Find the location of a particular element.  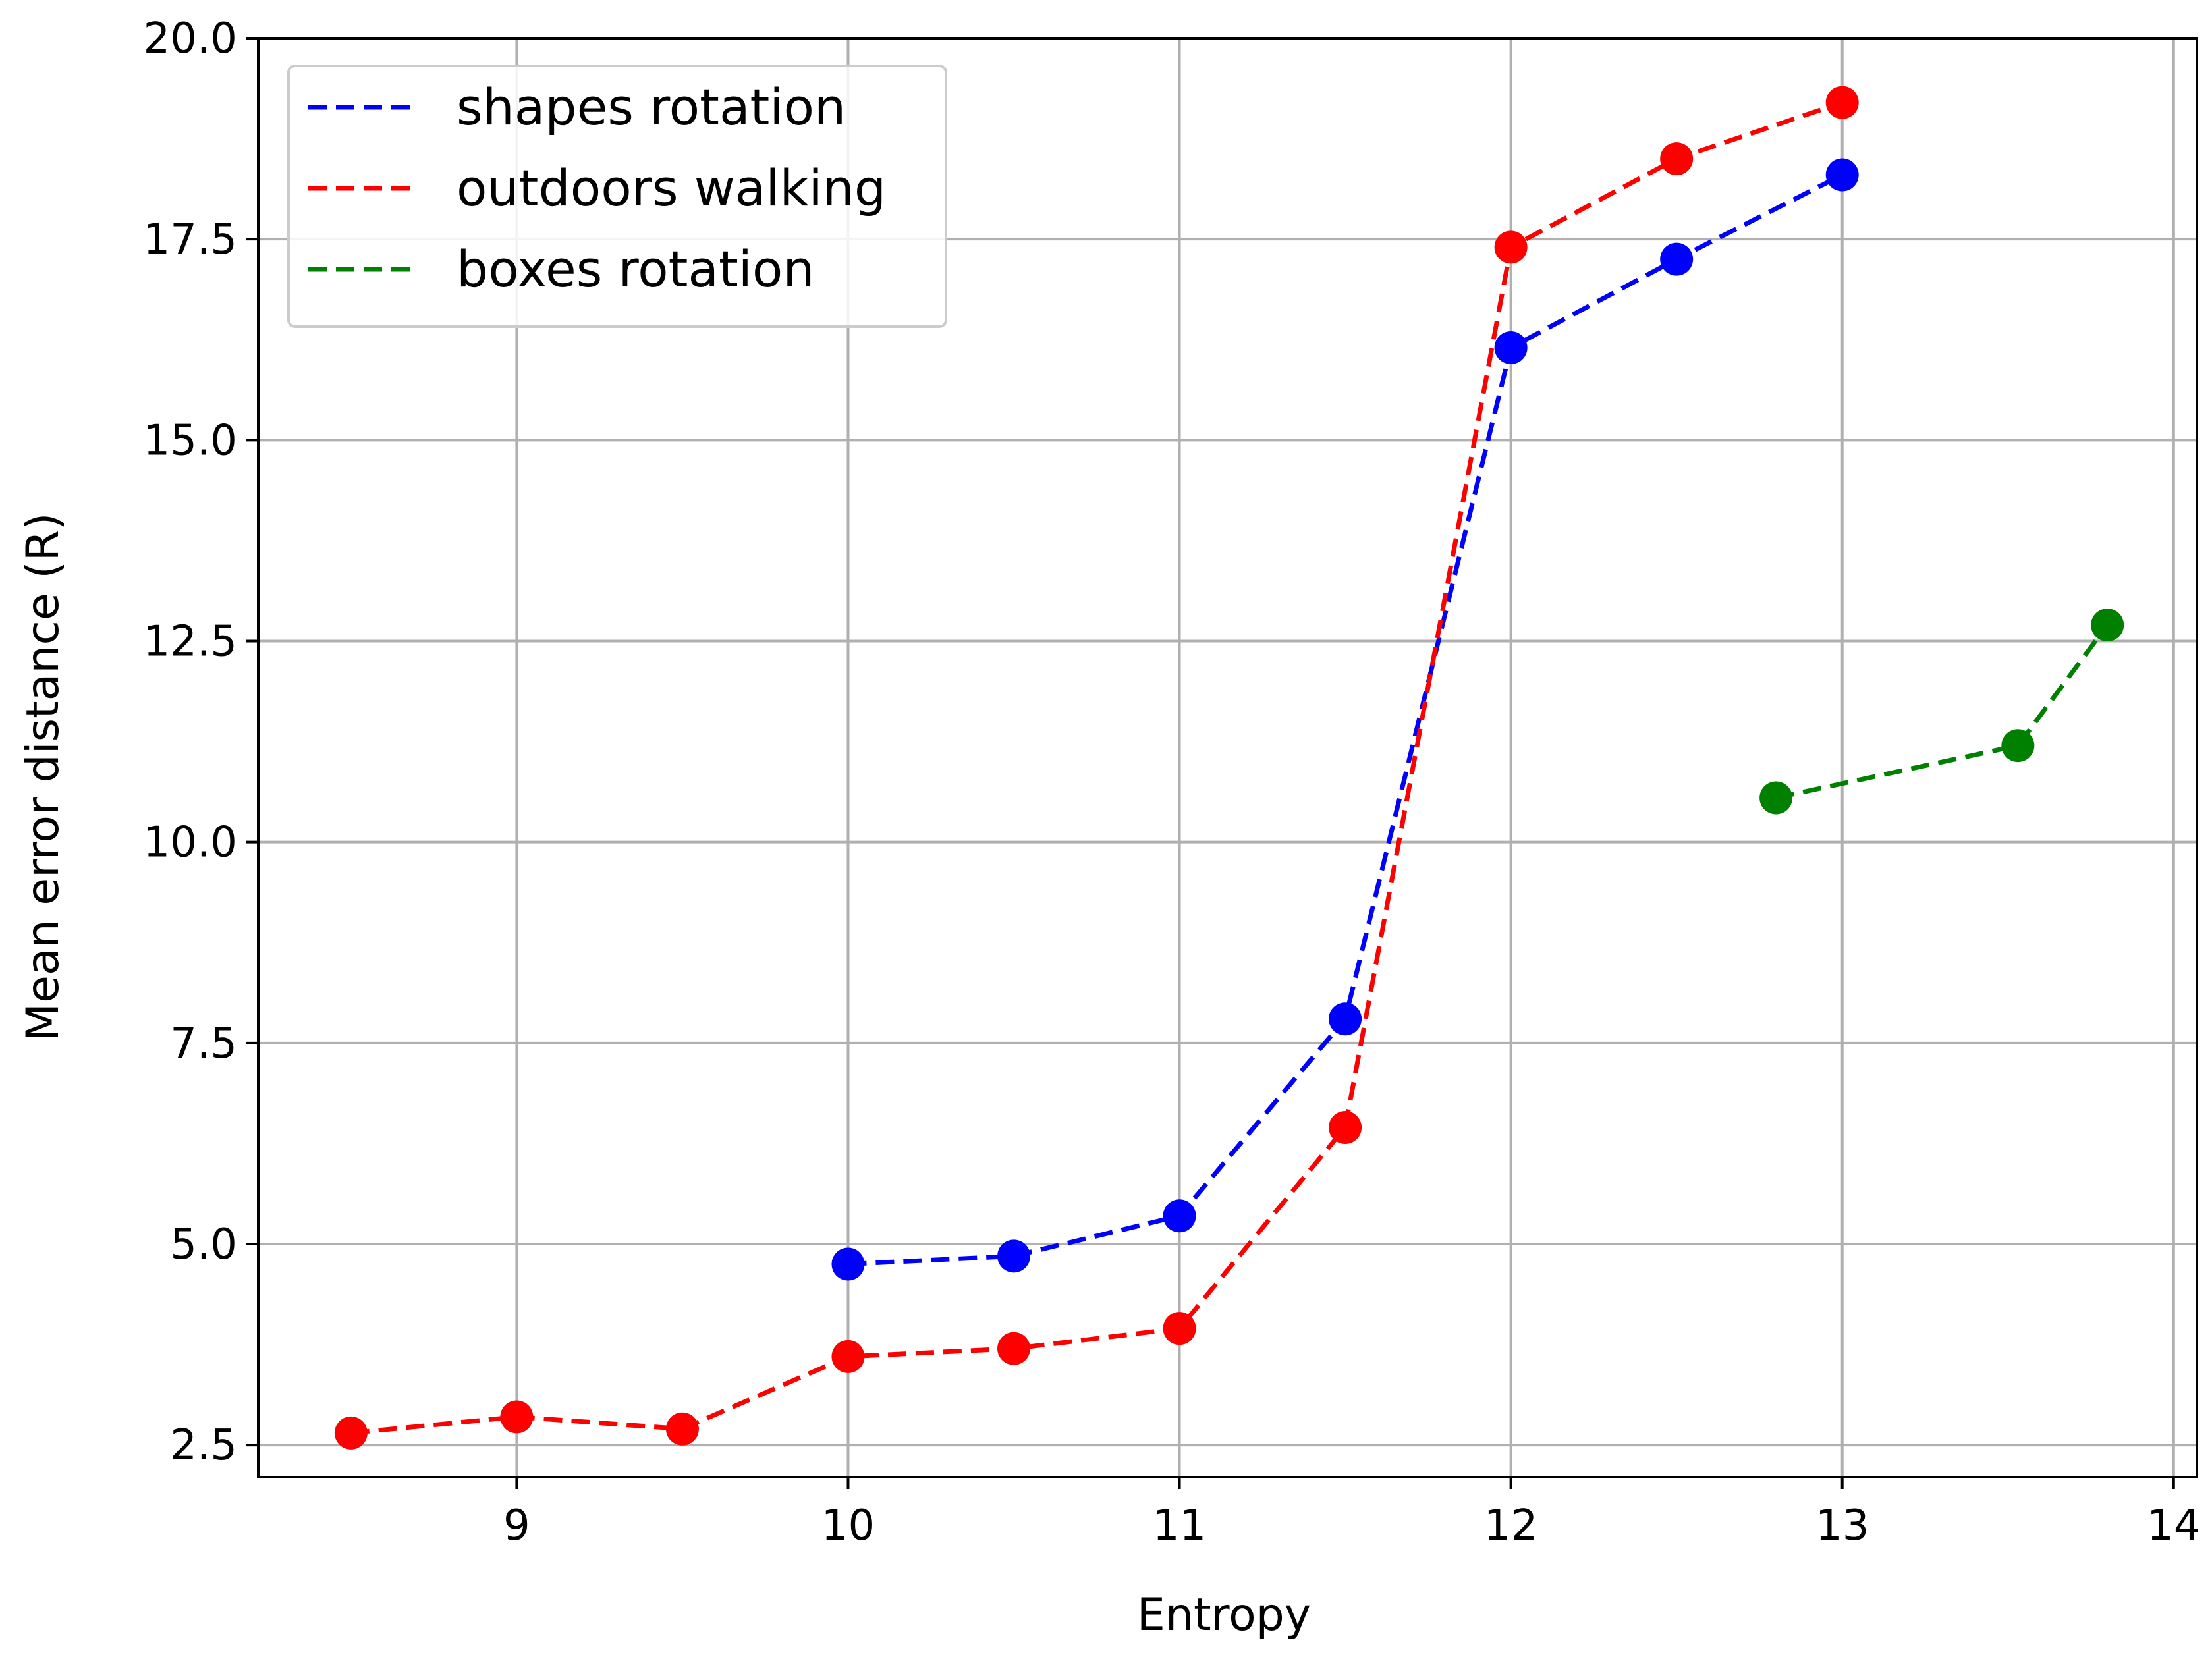

y-tick-label: 2.5 is located at coordinates (203, 1445).